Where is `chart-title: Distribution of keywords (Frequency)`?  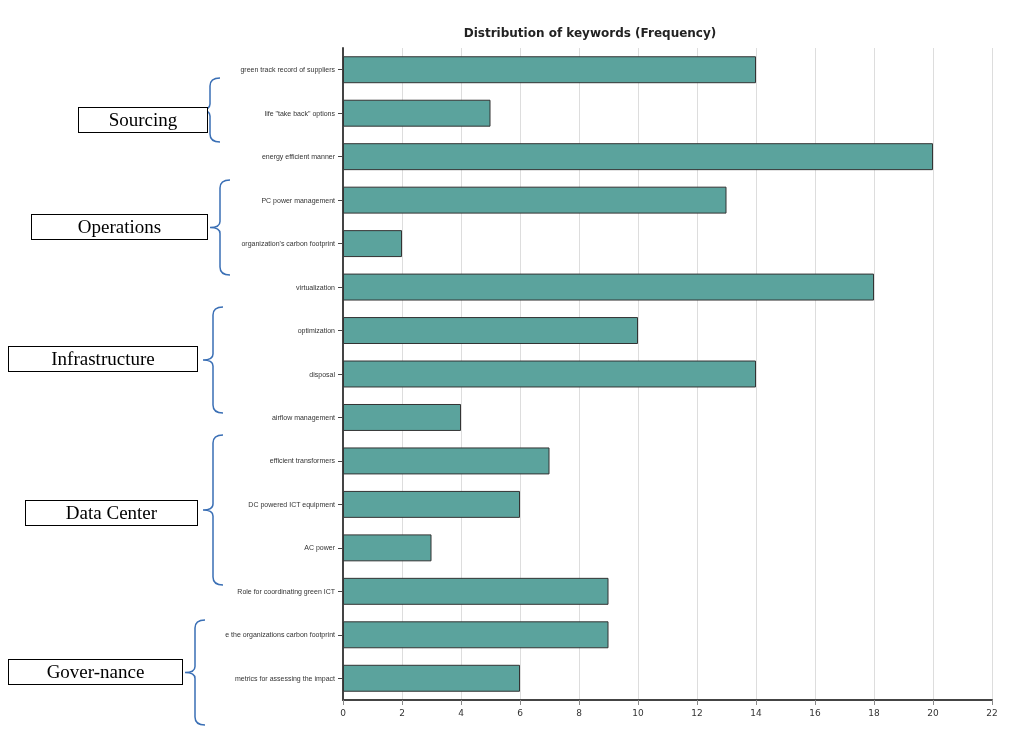 chart-title: Distribution of keywords (Frequency) is located at coordinates (590, 33).